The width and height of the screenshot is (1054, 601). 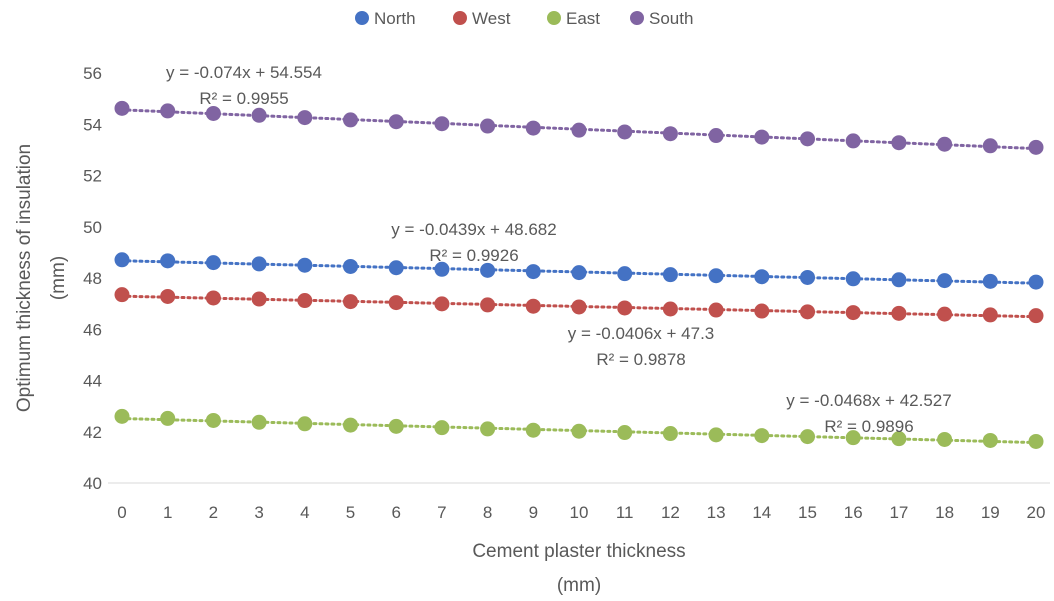 I want to click on legend-label-west: West, so click(x=491, y=18).